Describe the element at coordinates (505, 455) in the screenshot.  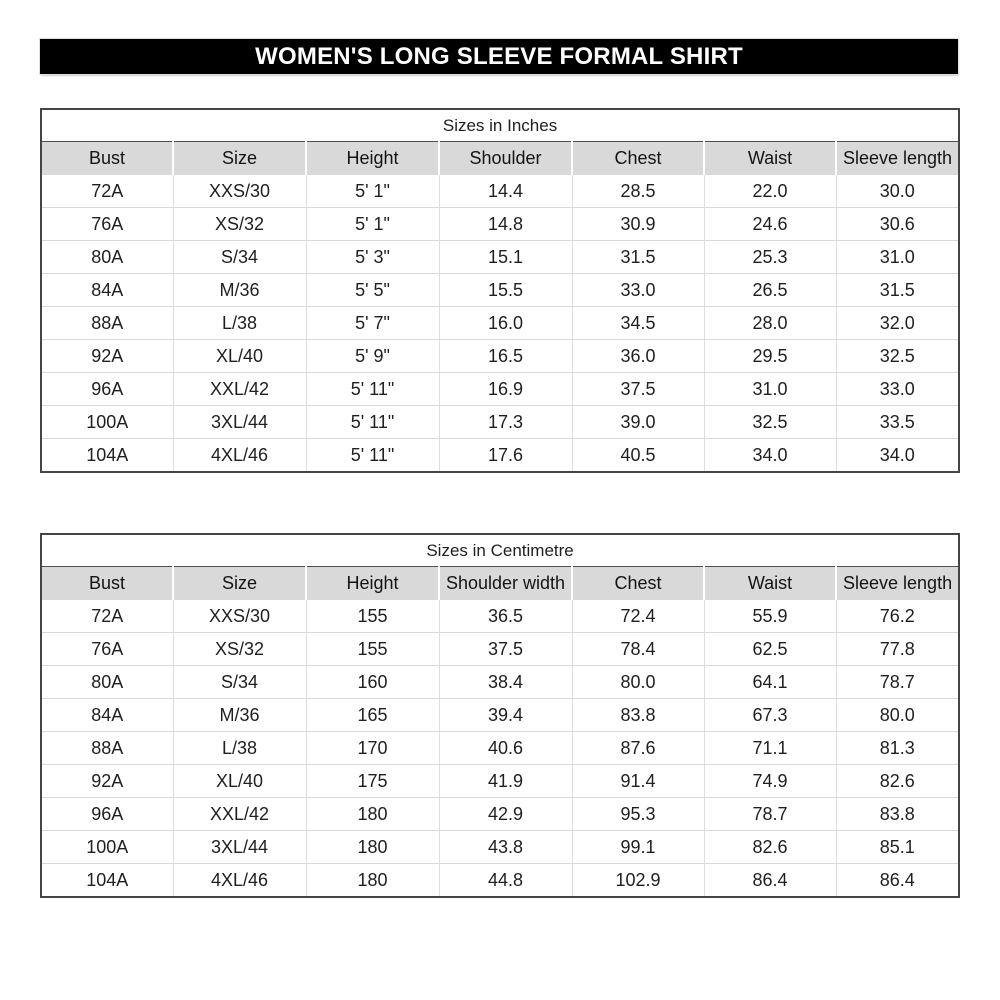
I see `table-cell: 17.6` at that location.